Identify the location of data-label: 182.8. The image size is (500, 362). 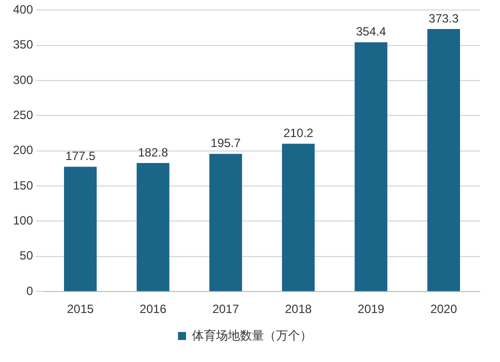
(153, 152).